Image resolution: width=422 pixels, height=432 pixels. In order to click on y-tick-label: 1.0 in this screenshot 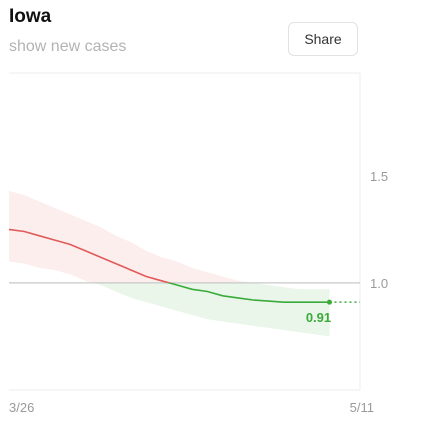, I will do `click(379, 283)`.